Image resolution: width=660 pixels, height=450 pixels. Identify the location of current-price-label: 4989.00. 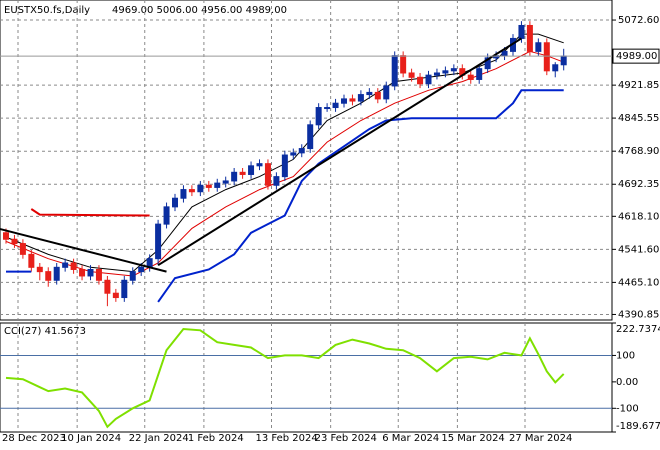
(636, 56).